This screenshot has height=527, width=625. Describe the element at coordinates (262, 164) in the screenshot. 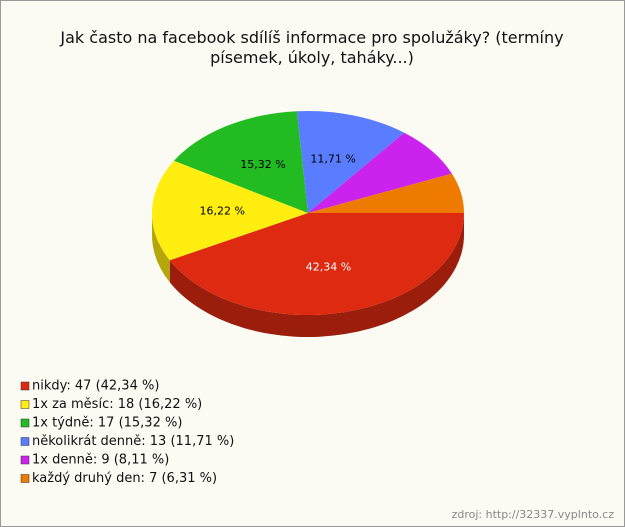

I see `slice-label: 15,32 %` at that location.